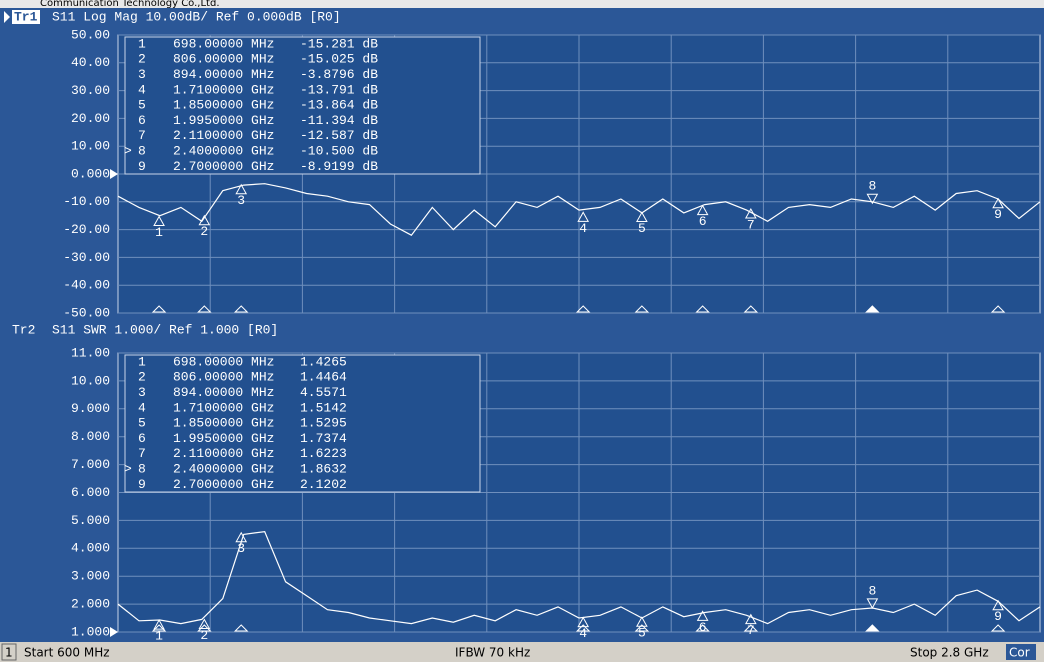 The height and width of the screenshot is (662, 1044). What do you see at coordinates (23, 329) in the screenshot?
I see `trace-label: Tr2` at bounding box center [23, 329].